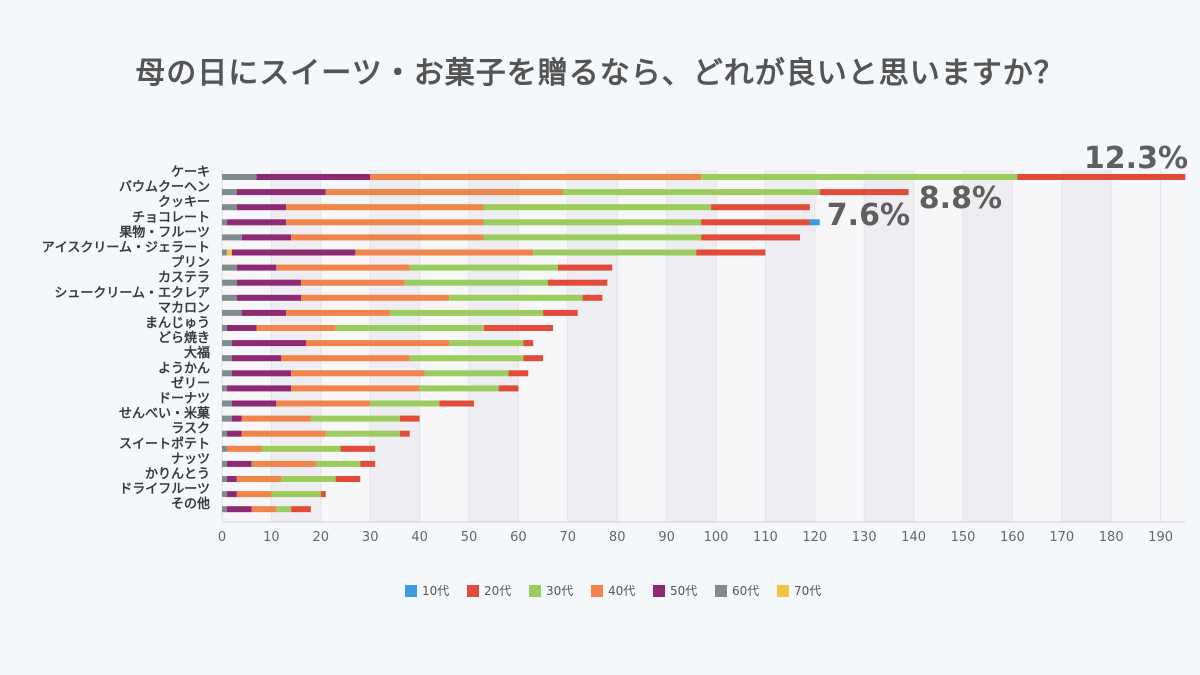 This screenshot has width=1200, height=675. What do you see at coordinates (1160, 537) in the screenshot?
I see `x-tick-label: 190` at bounding box center [1160, 537].